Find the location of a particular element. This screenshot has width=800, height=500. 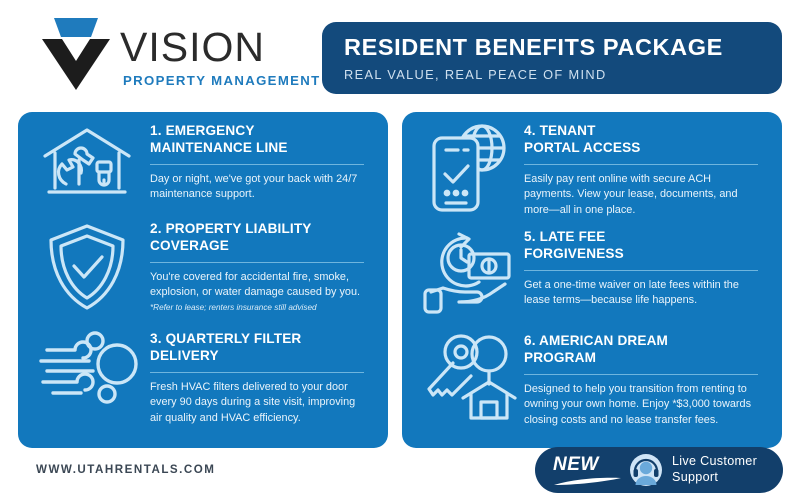

benefit-title-line1: 1. EMERGENCY is located at coordinates (202, 130).